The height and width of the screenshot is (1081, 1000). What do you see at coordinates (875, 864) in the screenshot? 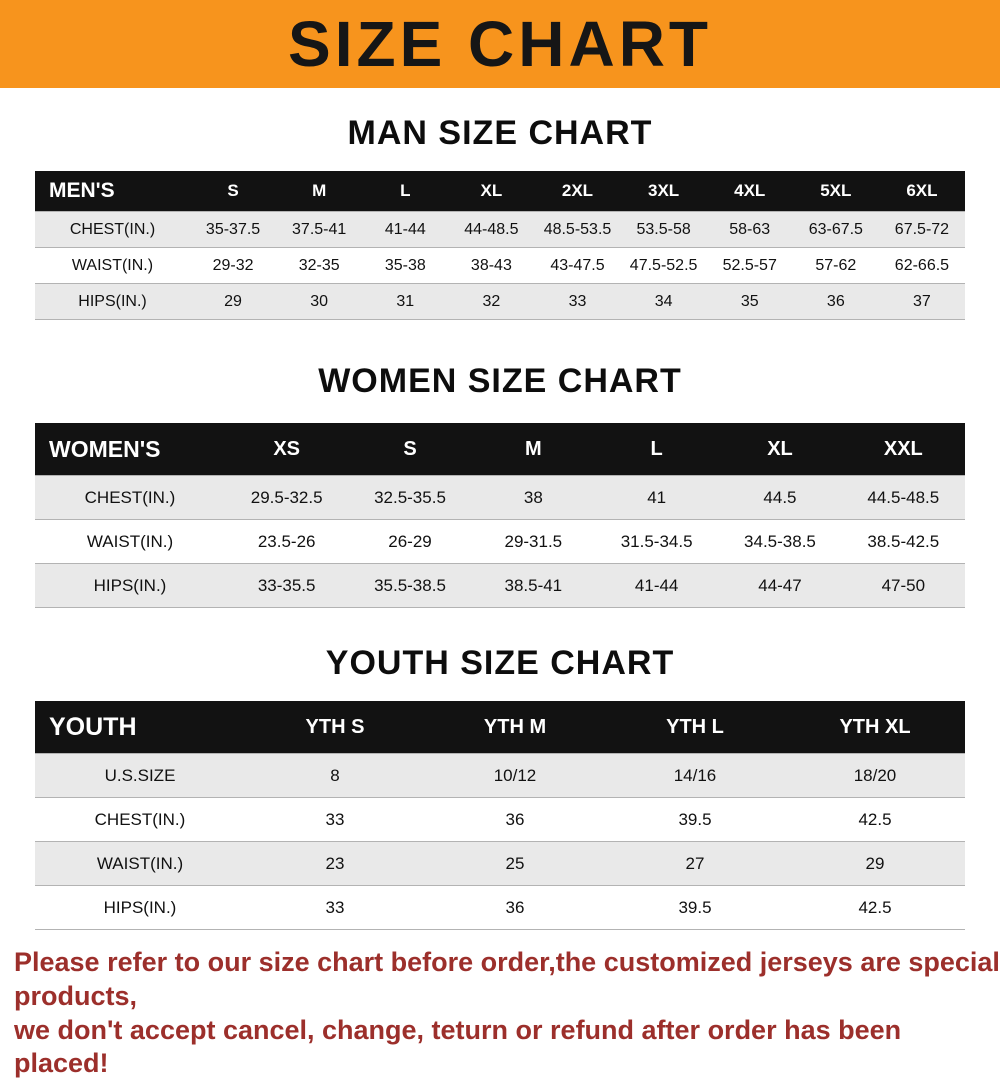
I see `youth-size-value-cell: 29` at bounding box center [875, 864].